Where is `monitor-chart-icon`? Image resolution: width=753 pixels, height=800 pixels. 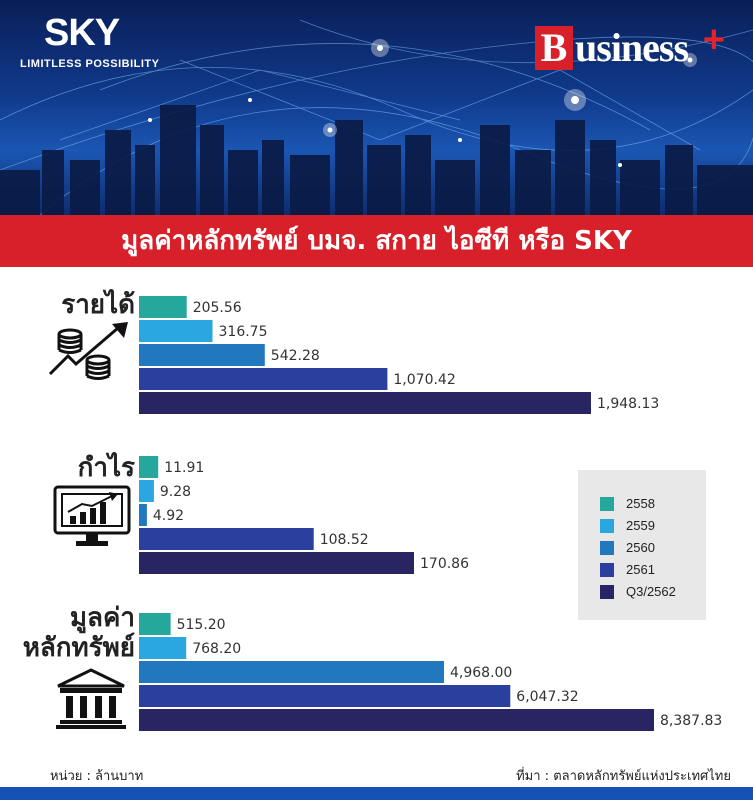
monitor-chart-icon is located at coordinates (92, 515).